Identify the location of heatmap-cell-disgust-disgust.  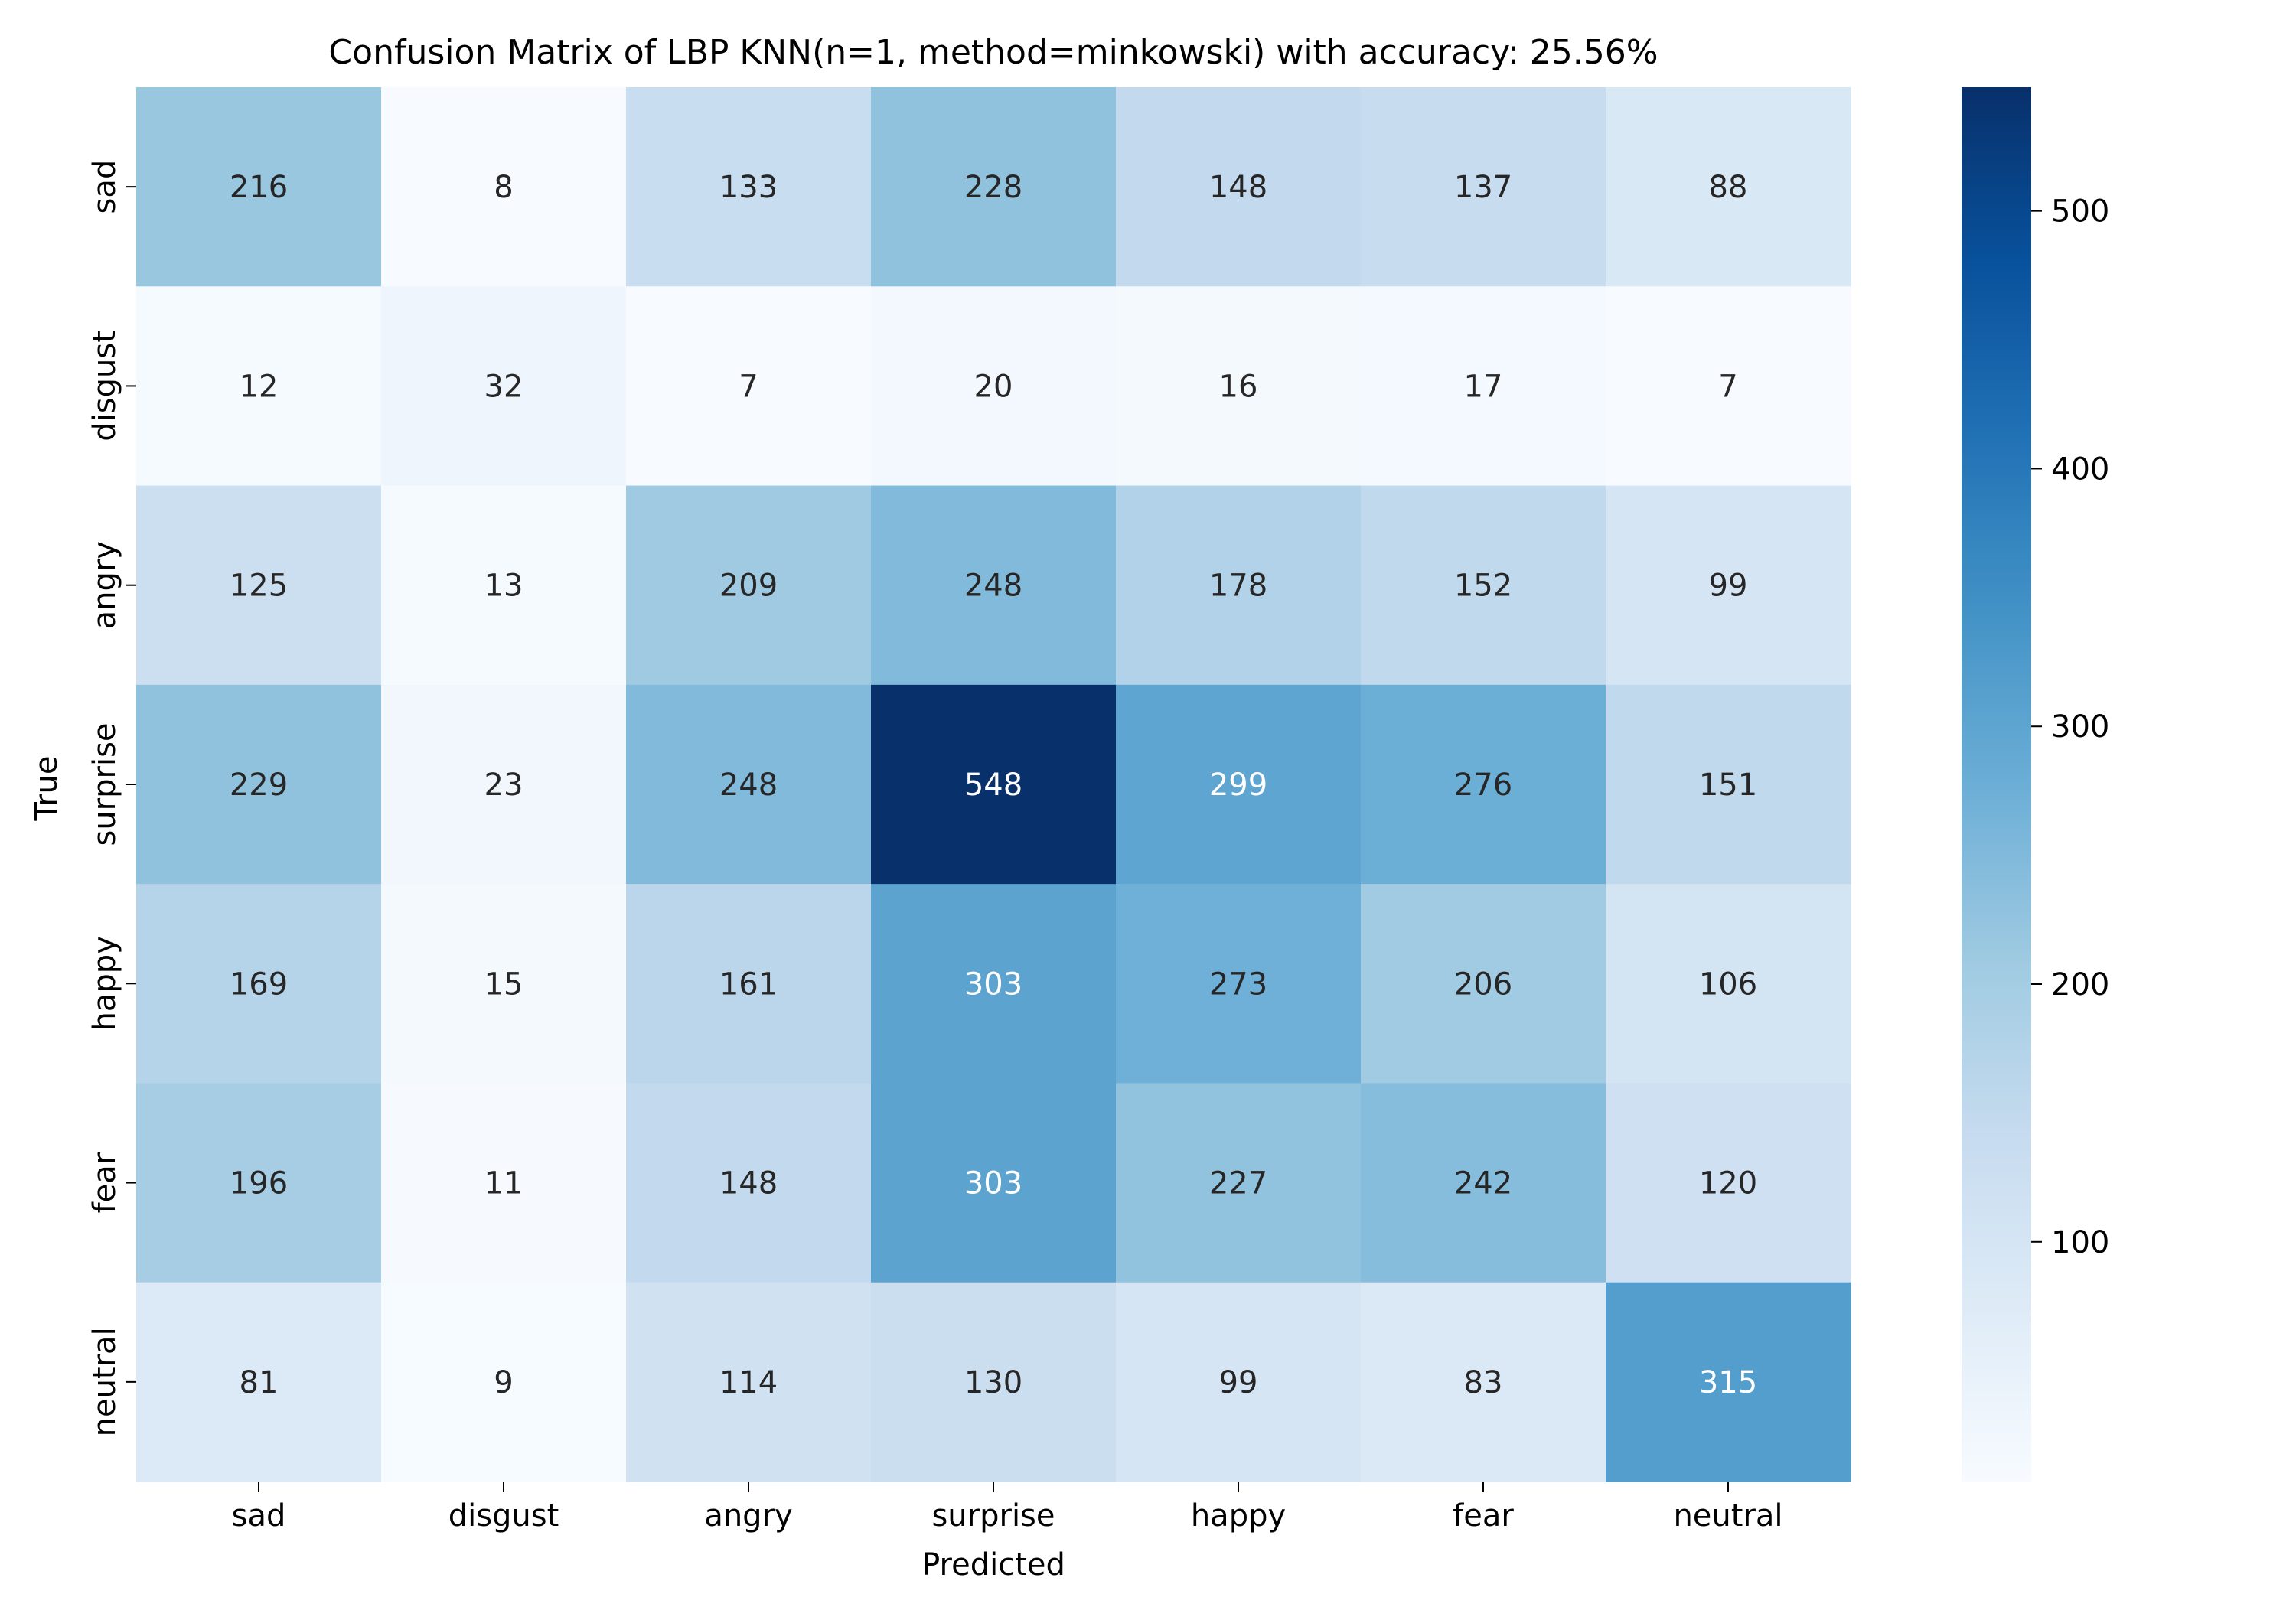
(504, 387).